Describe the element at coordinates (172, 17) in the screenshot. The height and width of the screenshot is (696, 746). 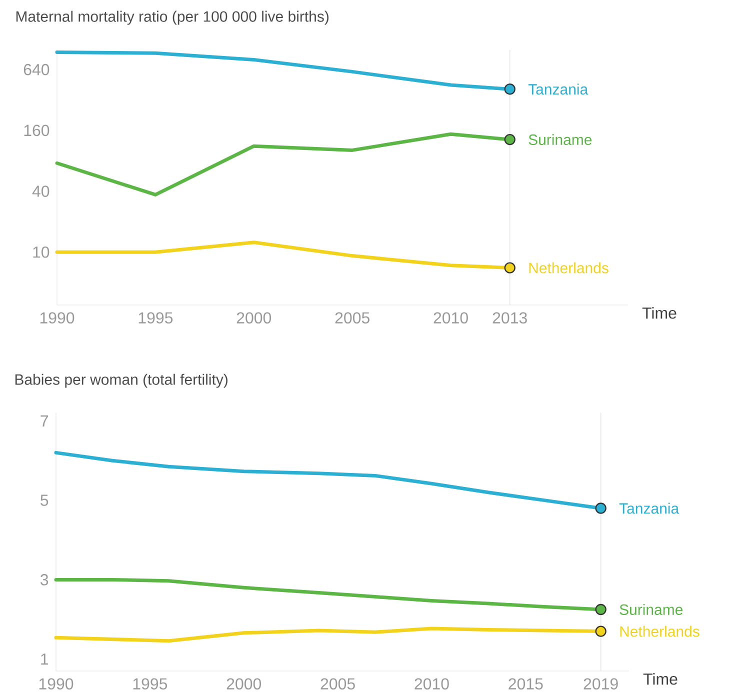
I see `chart-title: Maternal mortality ratio (per 100 000 live births)` at that location.